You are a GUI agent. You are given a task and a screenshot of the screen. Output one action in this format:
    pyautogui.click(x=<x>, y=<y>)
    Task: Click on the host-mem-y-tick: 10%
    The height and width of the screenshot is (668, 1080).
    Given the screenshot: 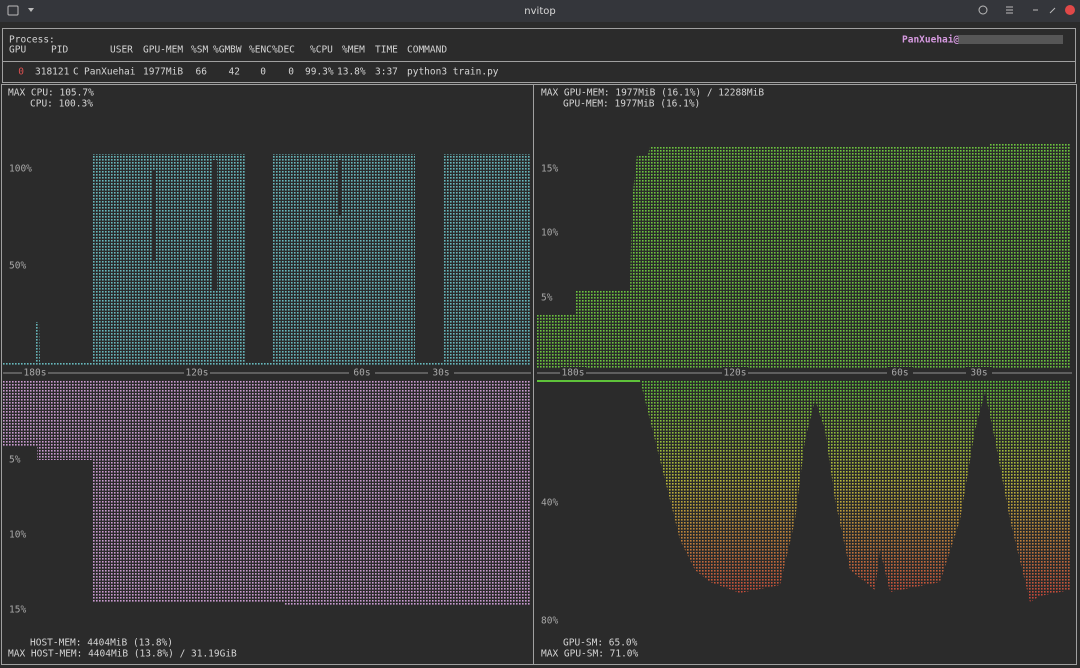 What is the action you would take?
    pyautogui.click(x=17, y=535)
    